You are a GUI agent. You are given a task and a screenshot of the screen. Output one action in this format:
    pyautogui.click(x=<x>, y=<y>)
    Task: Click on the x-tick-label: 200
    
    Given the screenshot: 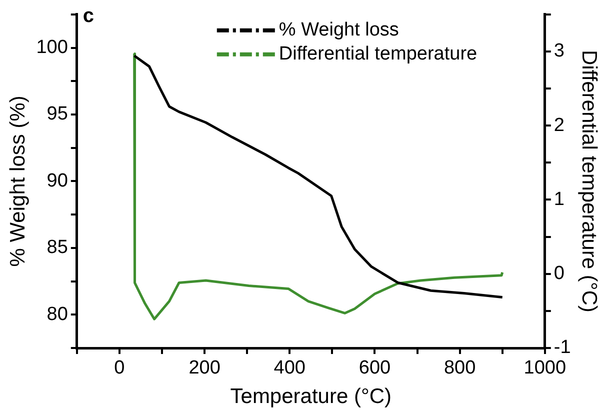 What is the action you would take?
    pyautogui.click(x=204, y=368)
    